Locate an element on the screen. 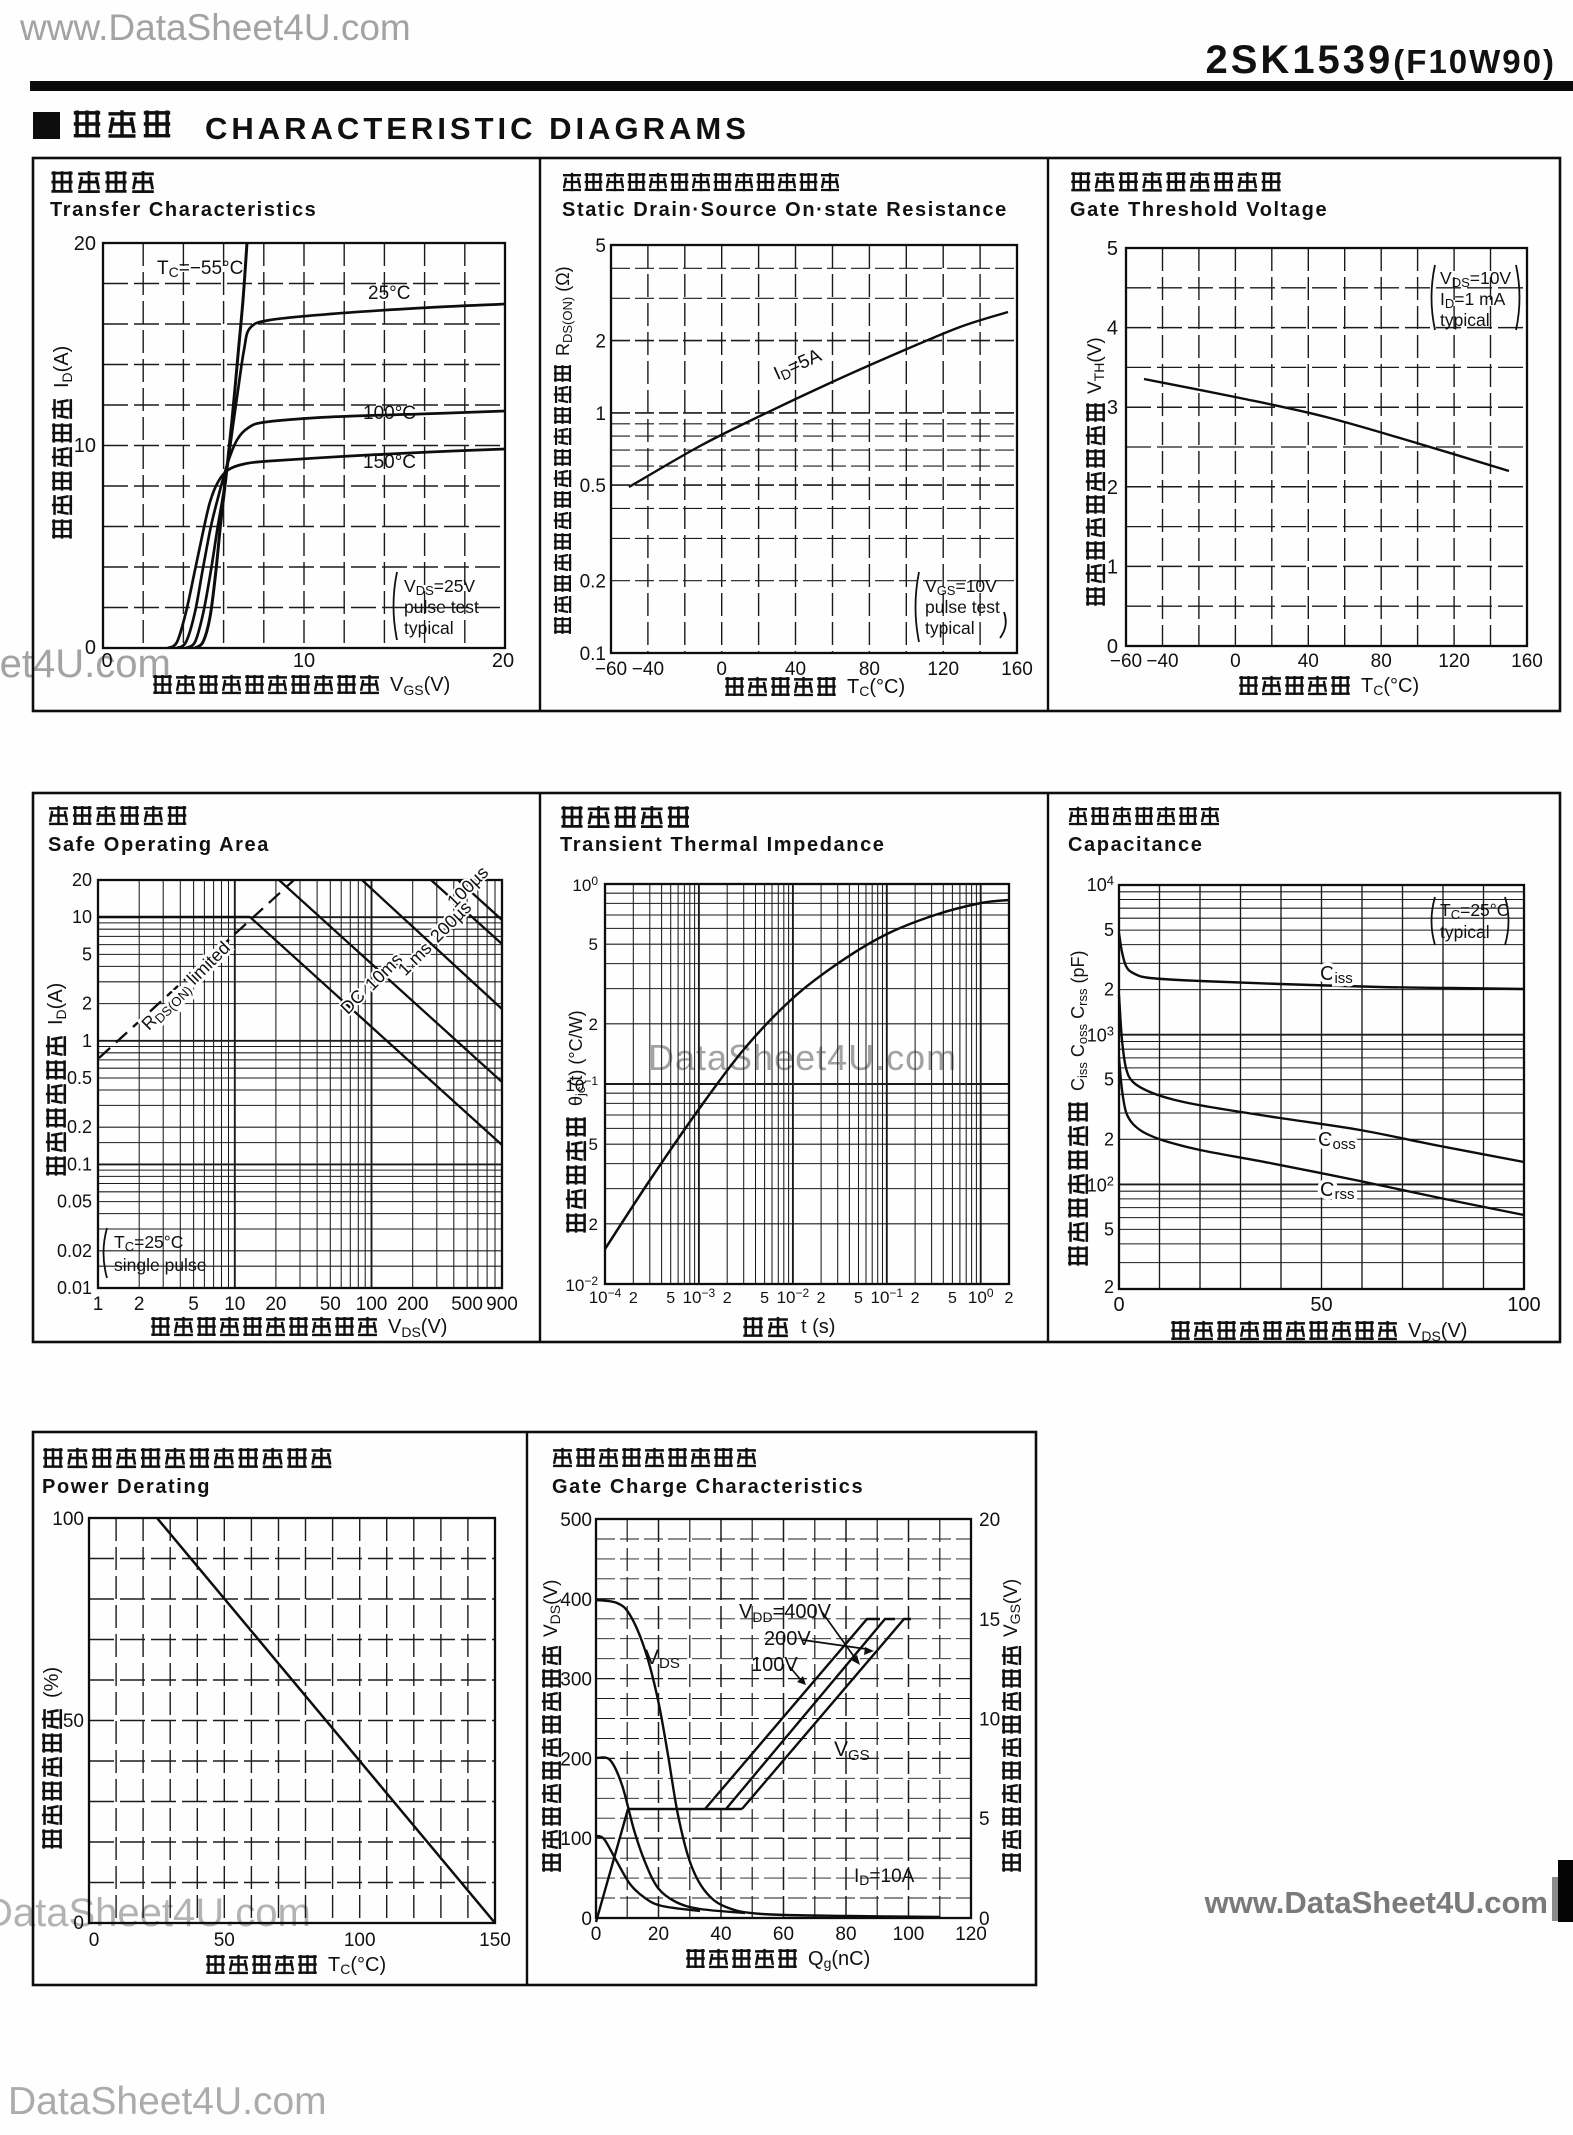 Image resolution: width=1573 pixels, height=2135 pixels. svg-text: Transient Thermal Impedance is located at coordinates (723, 845).